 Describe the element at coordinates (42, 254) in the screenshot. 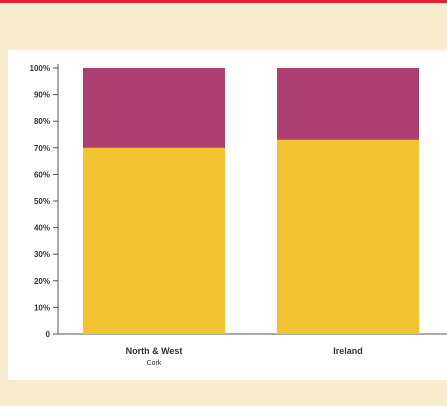

I see `y-tick-label: 30%` at that location.